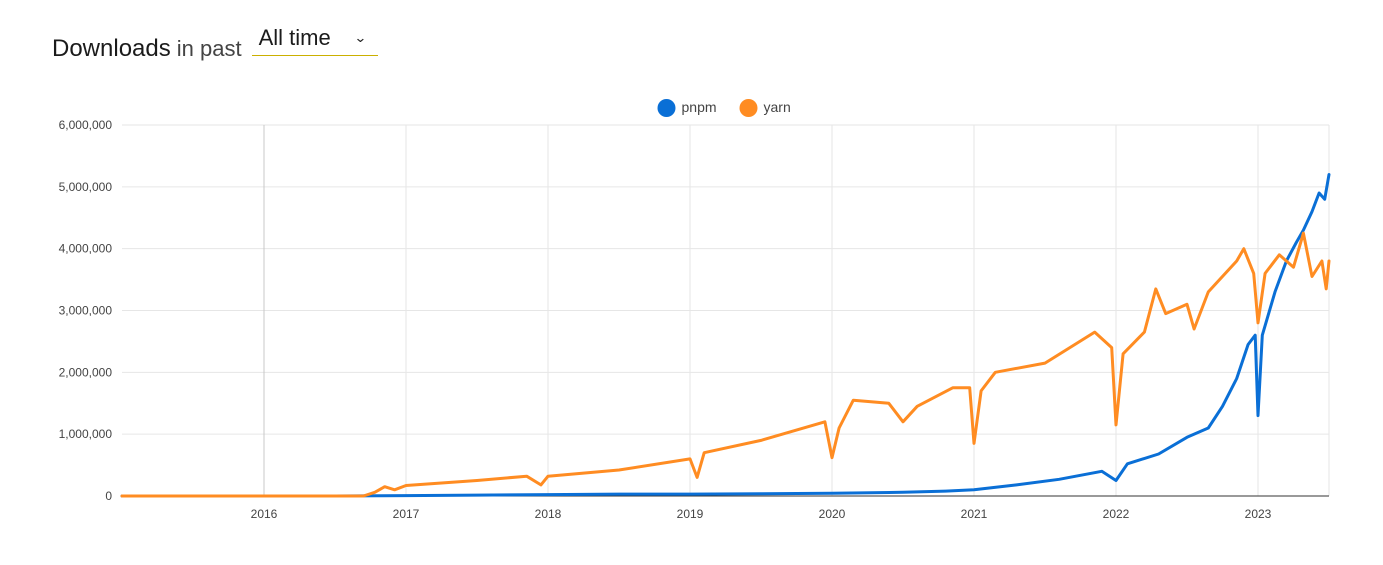  I want to click on legend-label-yarn: yarn, so click(777, 107).